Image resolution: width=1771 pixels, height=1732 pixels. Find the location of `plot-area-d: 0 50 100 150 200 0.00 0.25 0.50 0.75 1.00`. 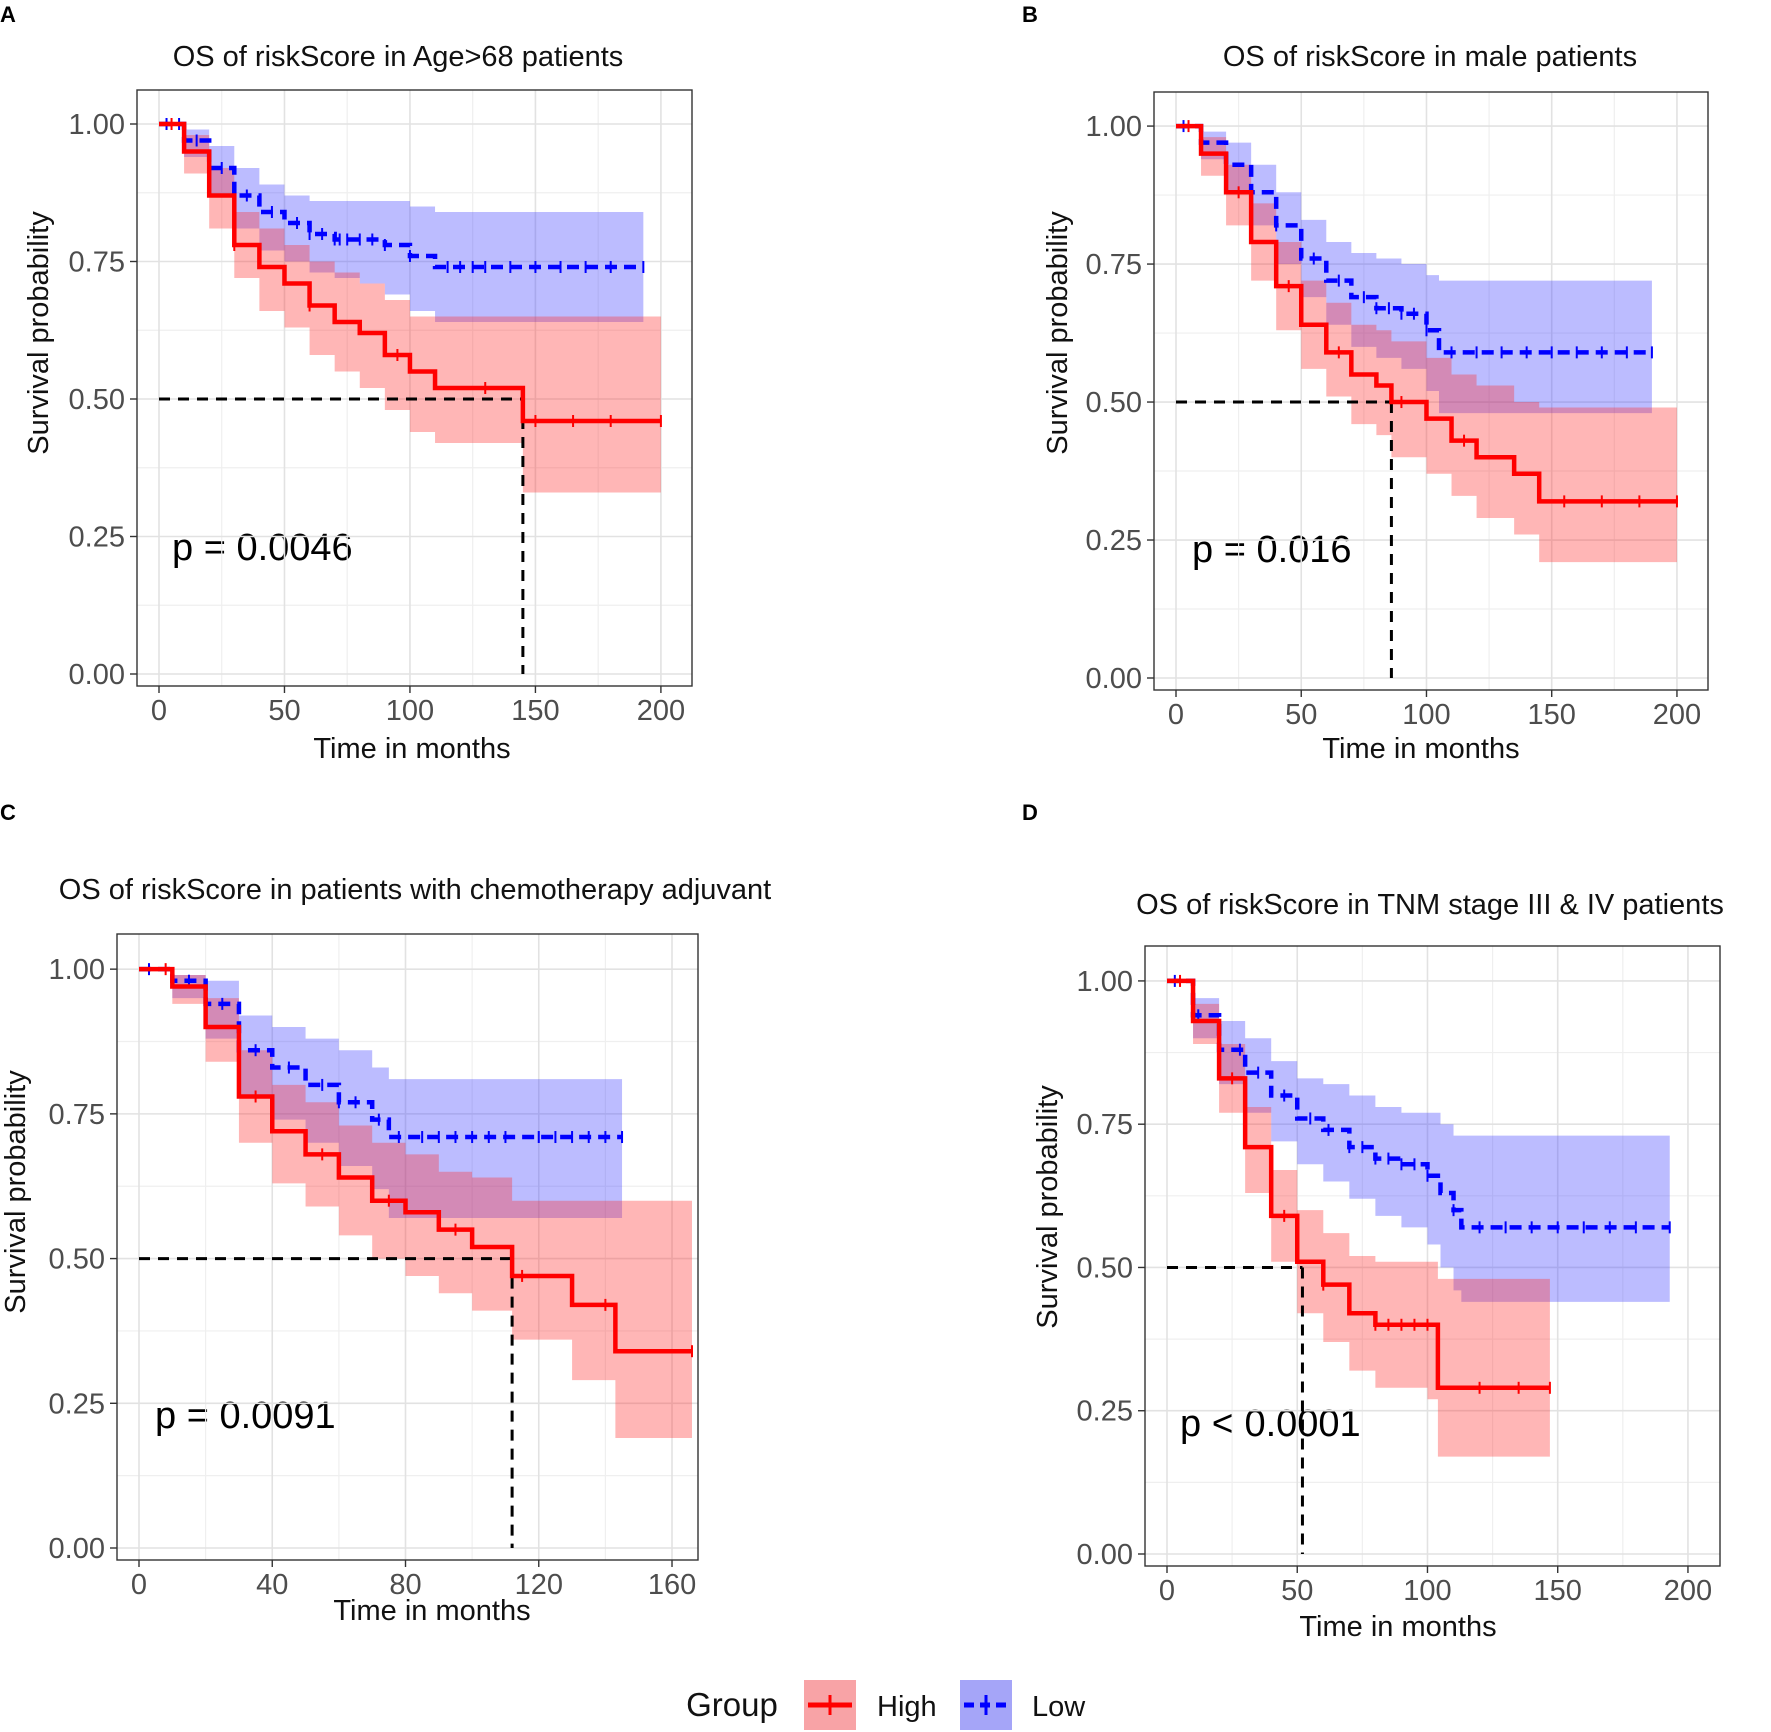

plot-area-d: 0 50 100 150 200 0.00 0.25 0.50 0.75 1.00 is located at coordinates (1399, 1276).